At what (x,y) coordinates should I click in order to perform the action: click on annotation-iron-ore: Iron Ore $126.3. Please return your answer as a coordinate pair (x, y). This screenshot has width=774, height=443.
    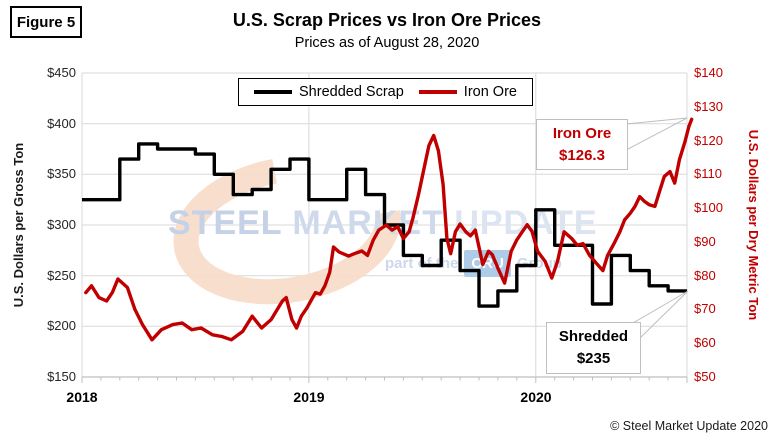
    Looking at the image, I should click on (582, 144).